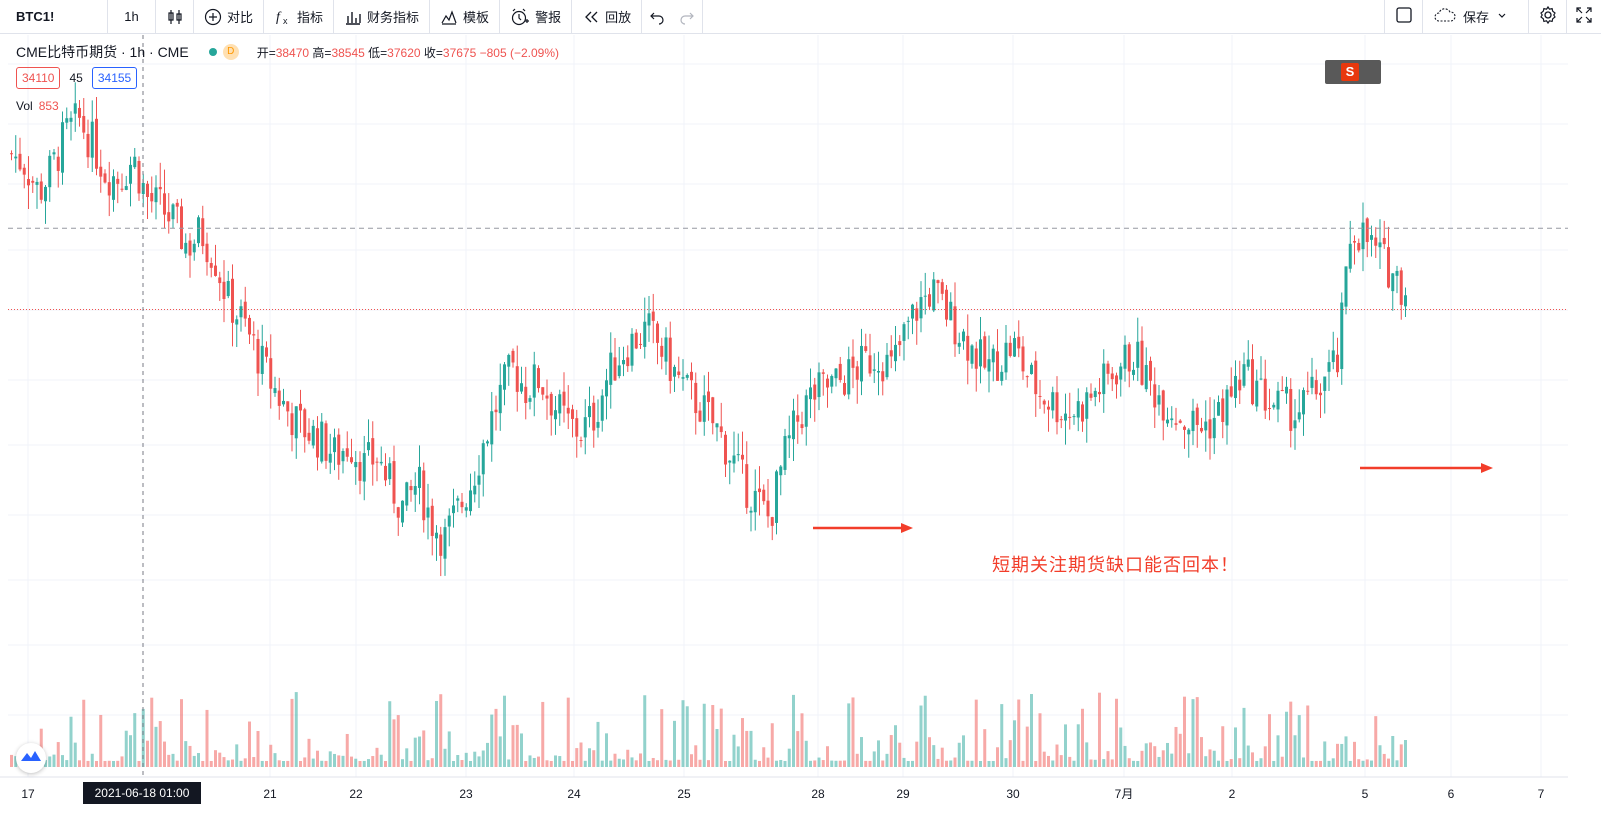  What do you see at coordinates (54, 17) in the screenshot?
I see `symbol-search-button: BTC1!` at bounding box center [54, 17].